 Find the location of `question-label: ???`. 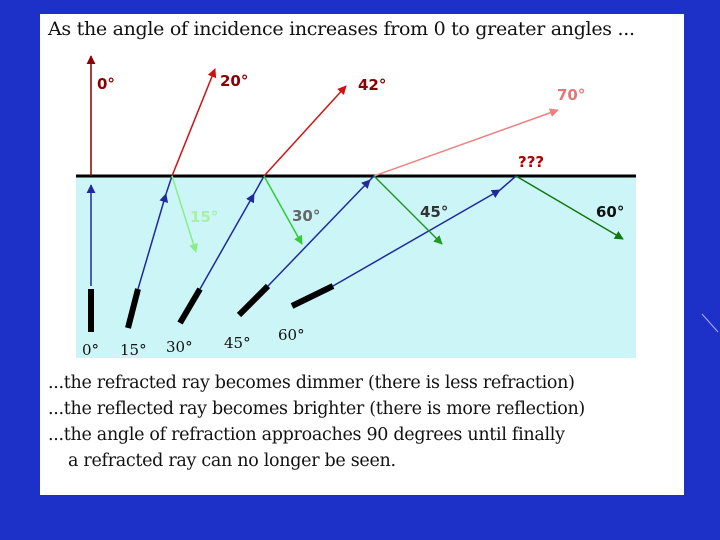

question-label: ??? is located at coordinates (531, 162).